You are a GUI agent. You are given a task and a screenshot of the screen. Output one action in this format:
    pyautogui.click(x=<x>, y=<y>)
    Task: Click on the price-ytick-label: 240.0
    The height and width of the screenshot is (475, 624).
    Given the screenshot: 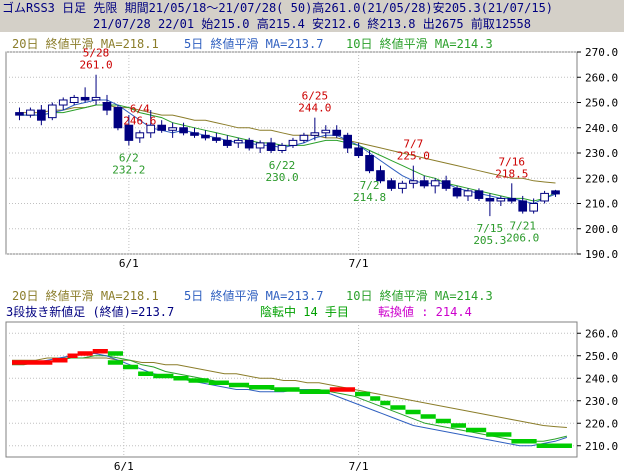 What is the action you would take?
    pyautogui.click(x=601, y=128)
    